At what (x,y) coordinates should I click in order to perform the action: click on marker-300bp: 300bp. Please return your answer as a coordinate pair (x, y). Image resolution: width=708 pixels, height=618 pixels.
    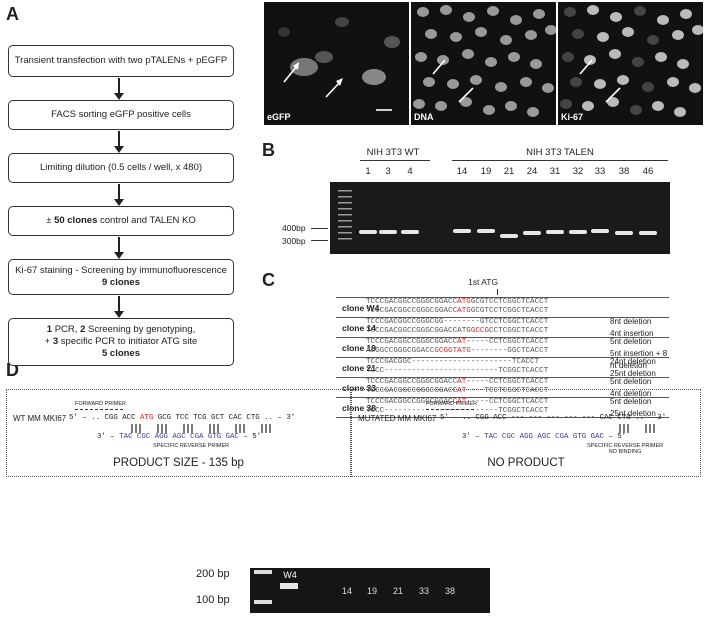
    Looking at the image, I should click on (294, 241).